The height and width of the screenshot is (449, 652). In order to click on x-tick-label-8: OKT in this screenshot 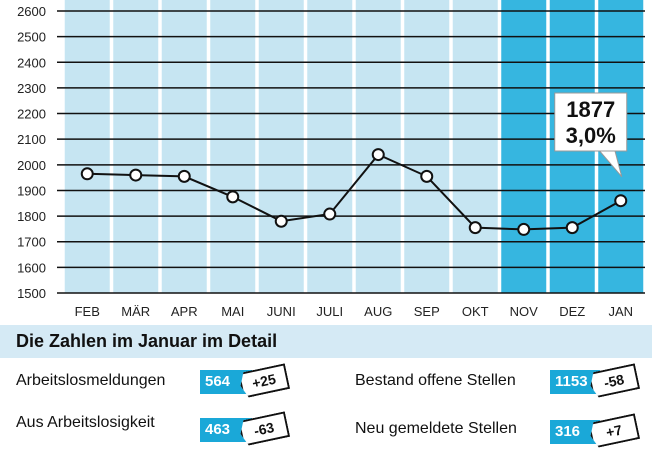, I will do `click(475, 311)`.